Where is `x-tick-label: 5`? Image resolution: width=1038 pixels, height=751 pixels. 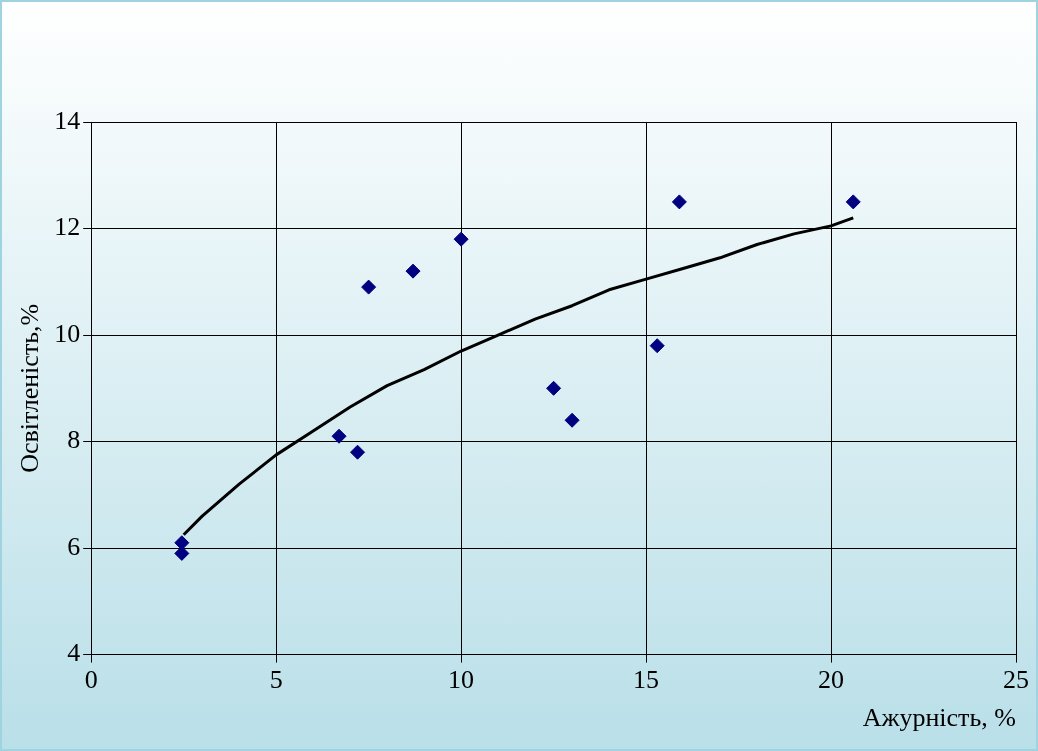 x-tick-label: 5 is located at coordinates (276, 680).